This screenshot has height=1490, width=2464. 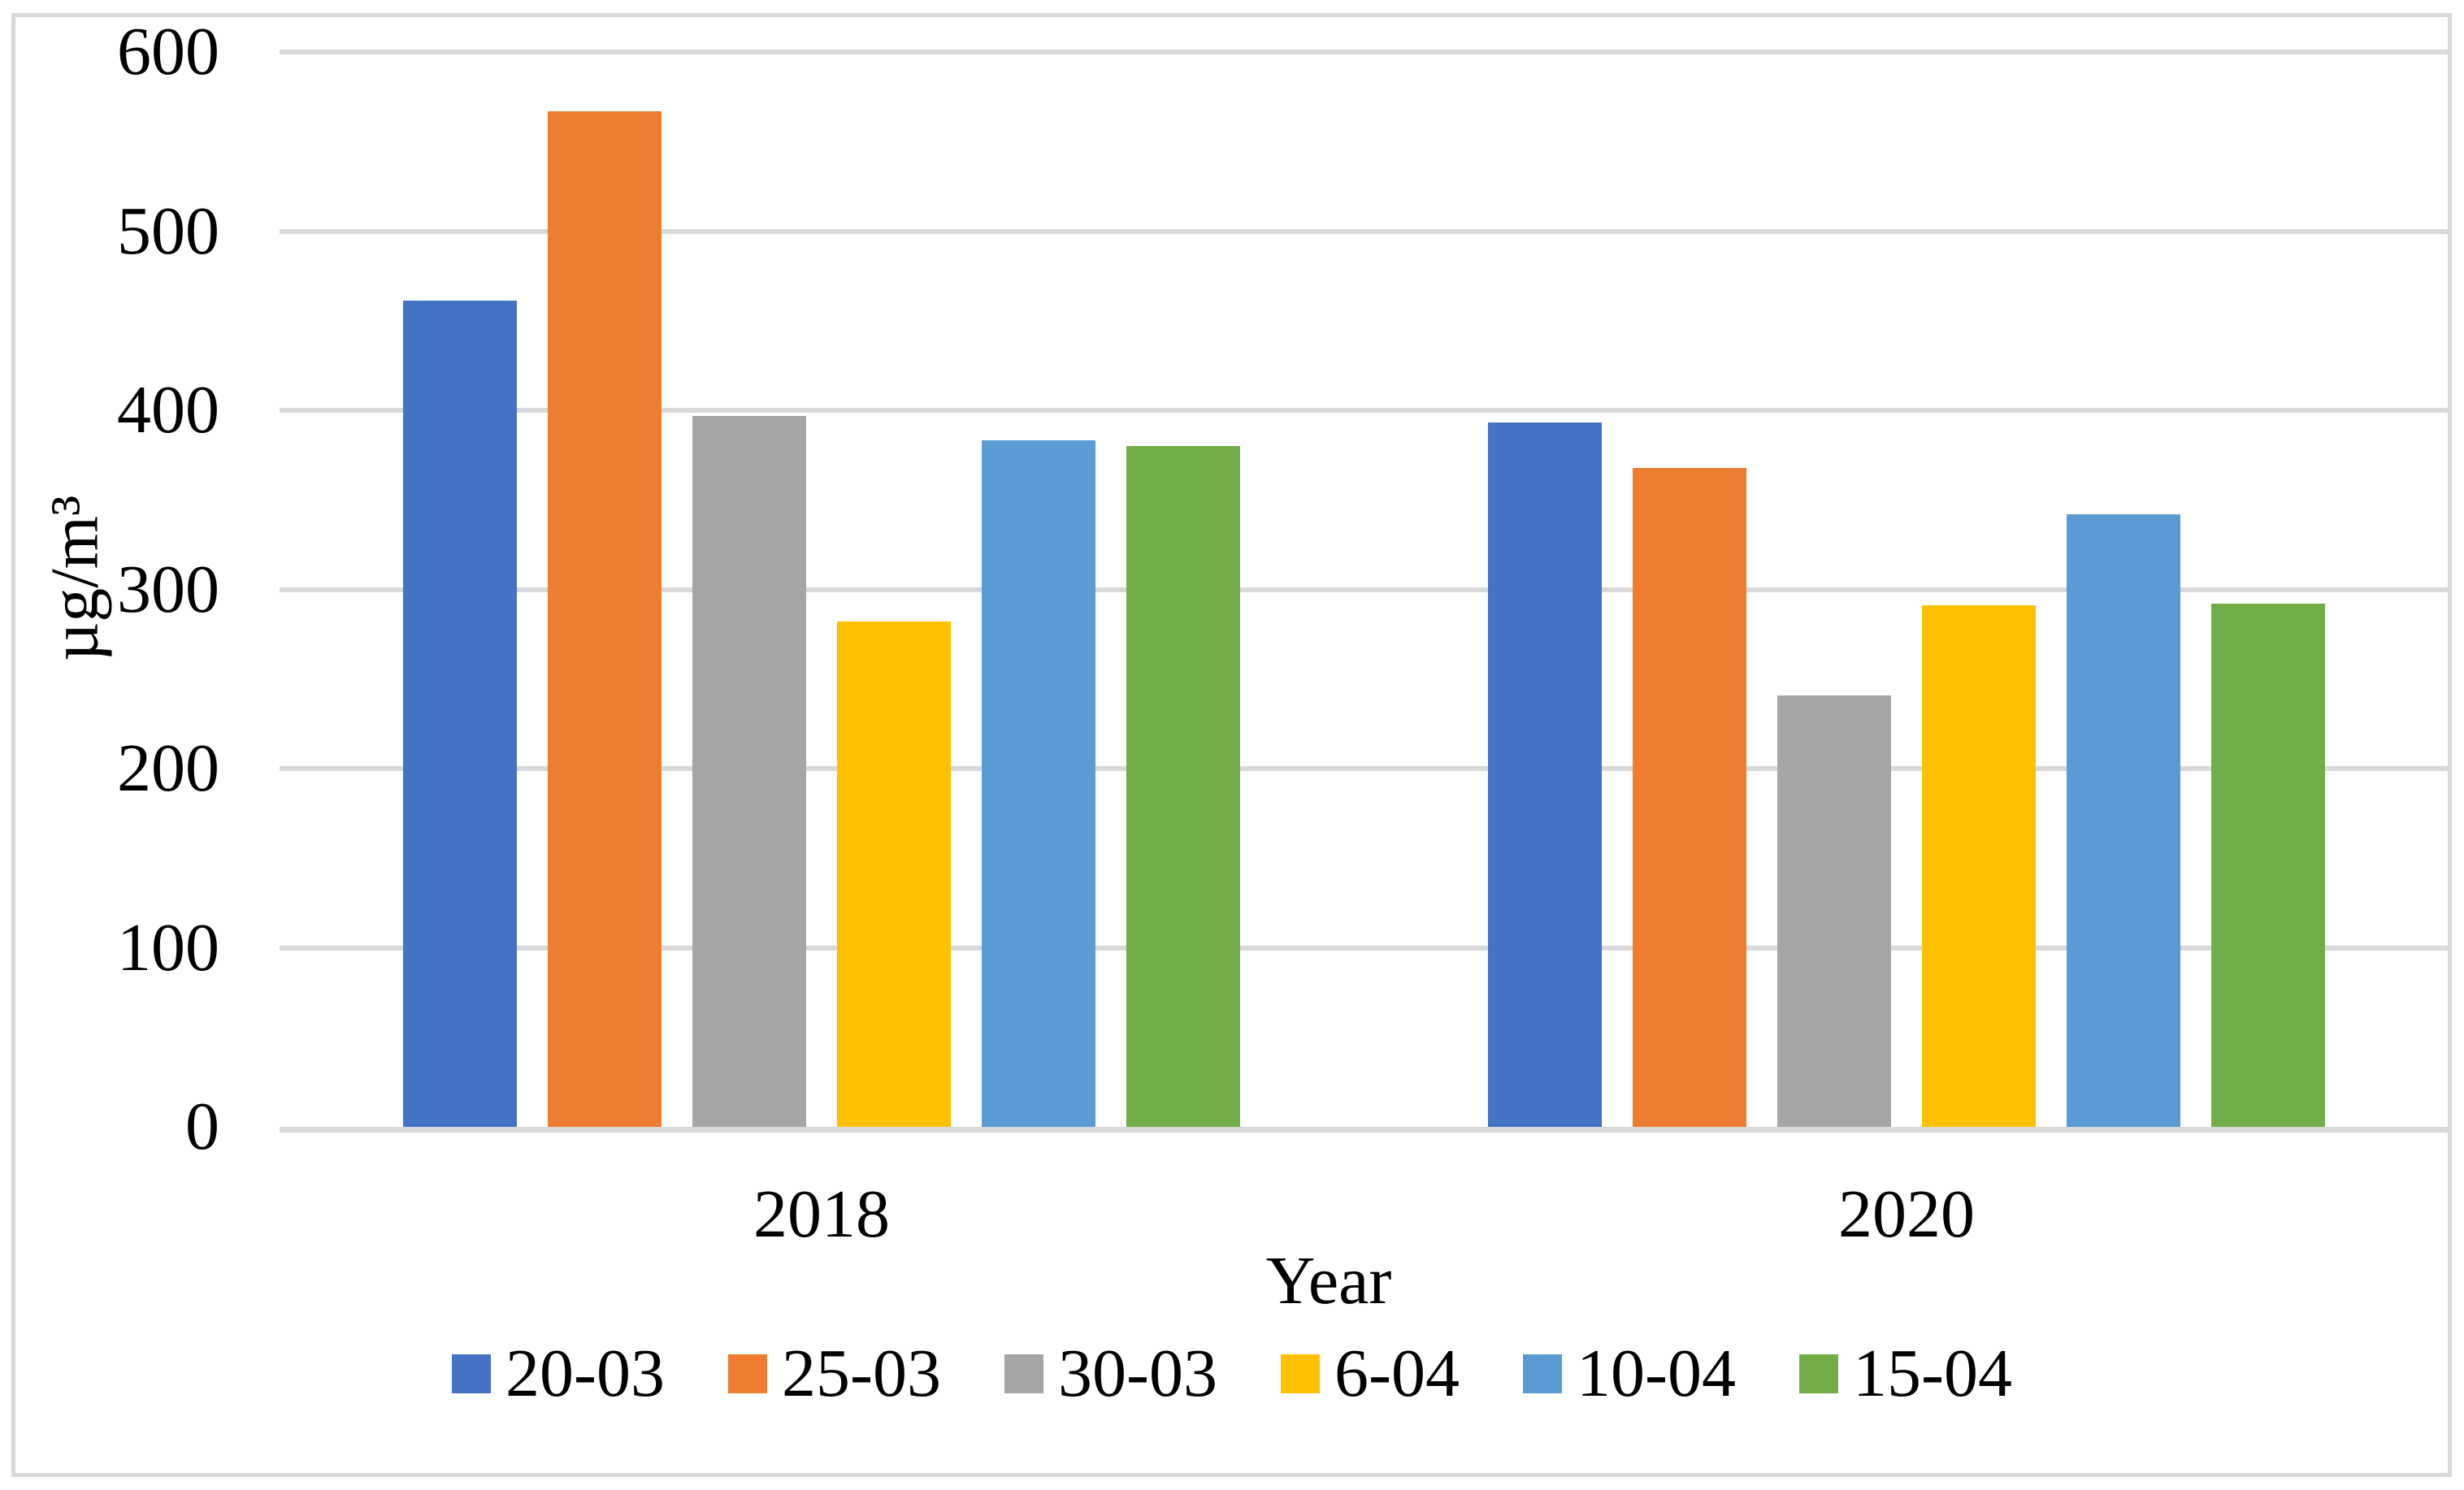 What do you see at coordinates (894, 874) in the screenshot?
I see `bar-6-04-2018` at bounding box center [894, 874].